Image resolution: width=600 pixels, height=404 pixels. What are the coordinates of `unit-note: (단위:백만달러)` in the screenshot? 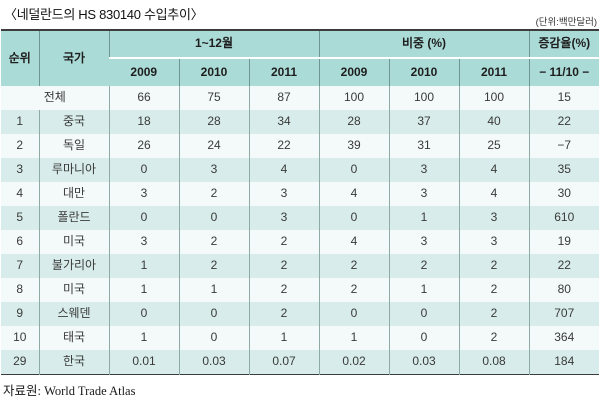 It's located at (566, 22).